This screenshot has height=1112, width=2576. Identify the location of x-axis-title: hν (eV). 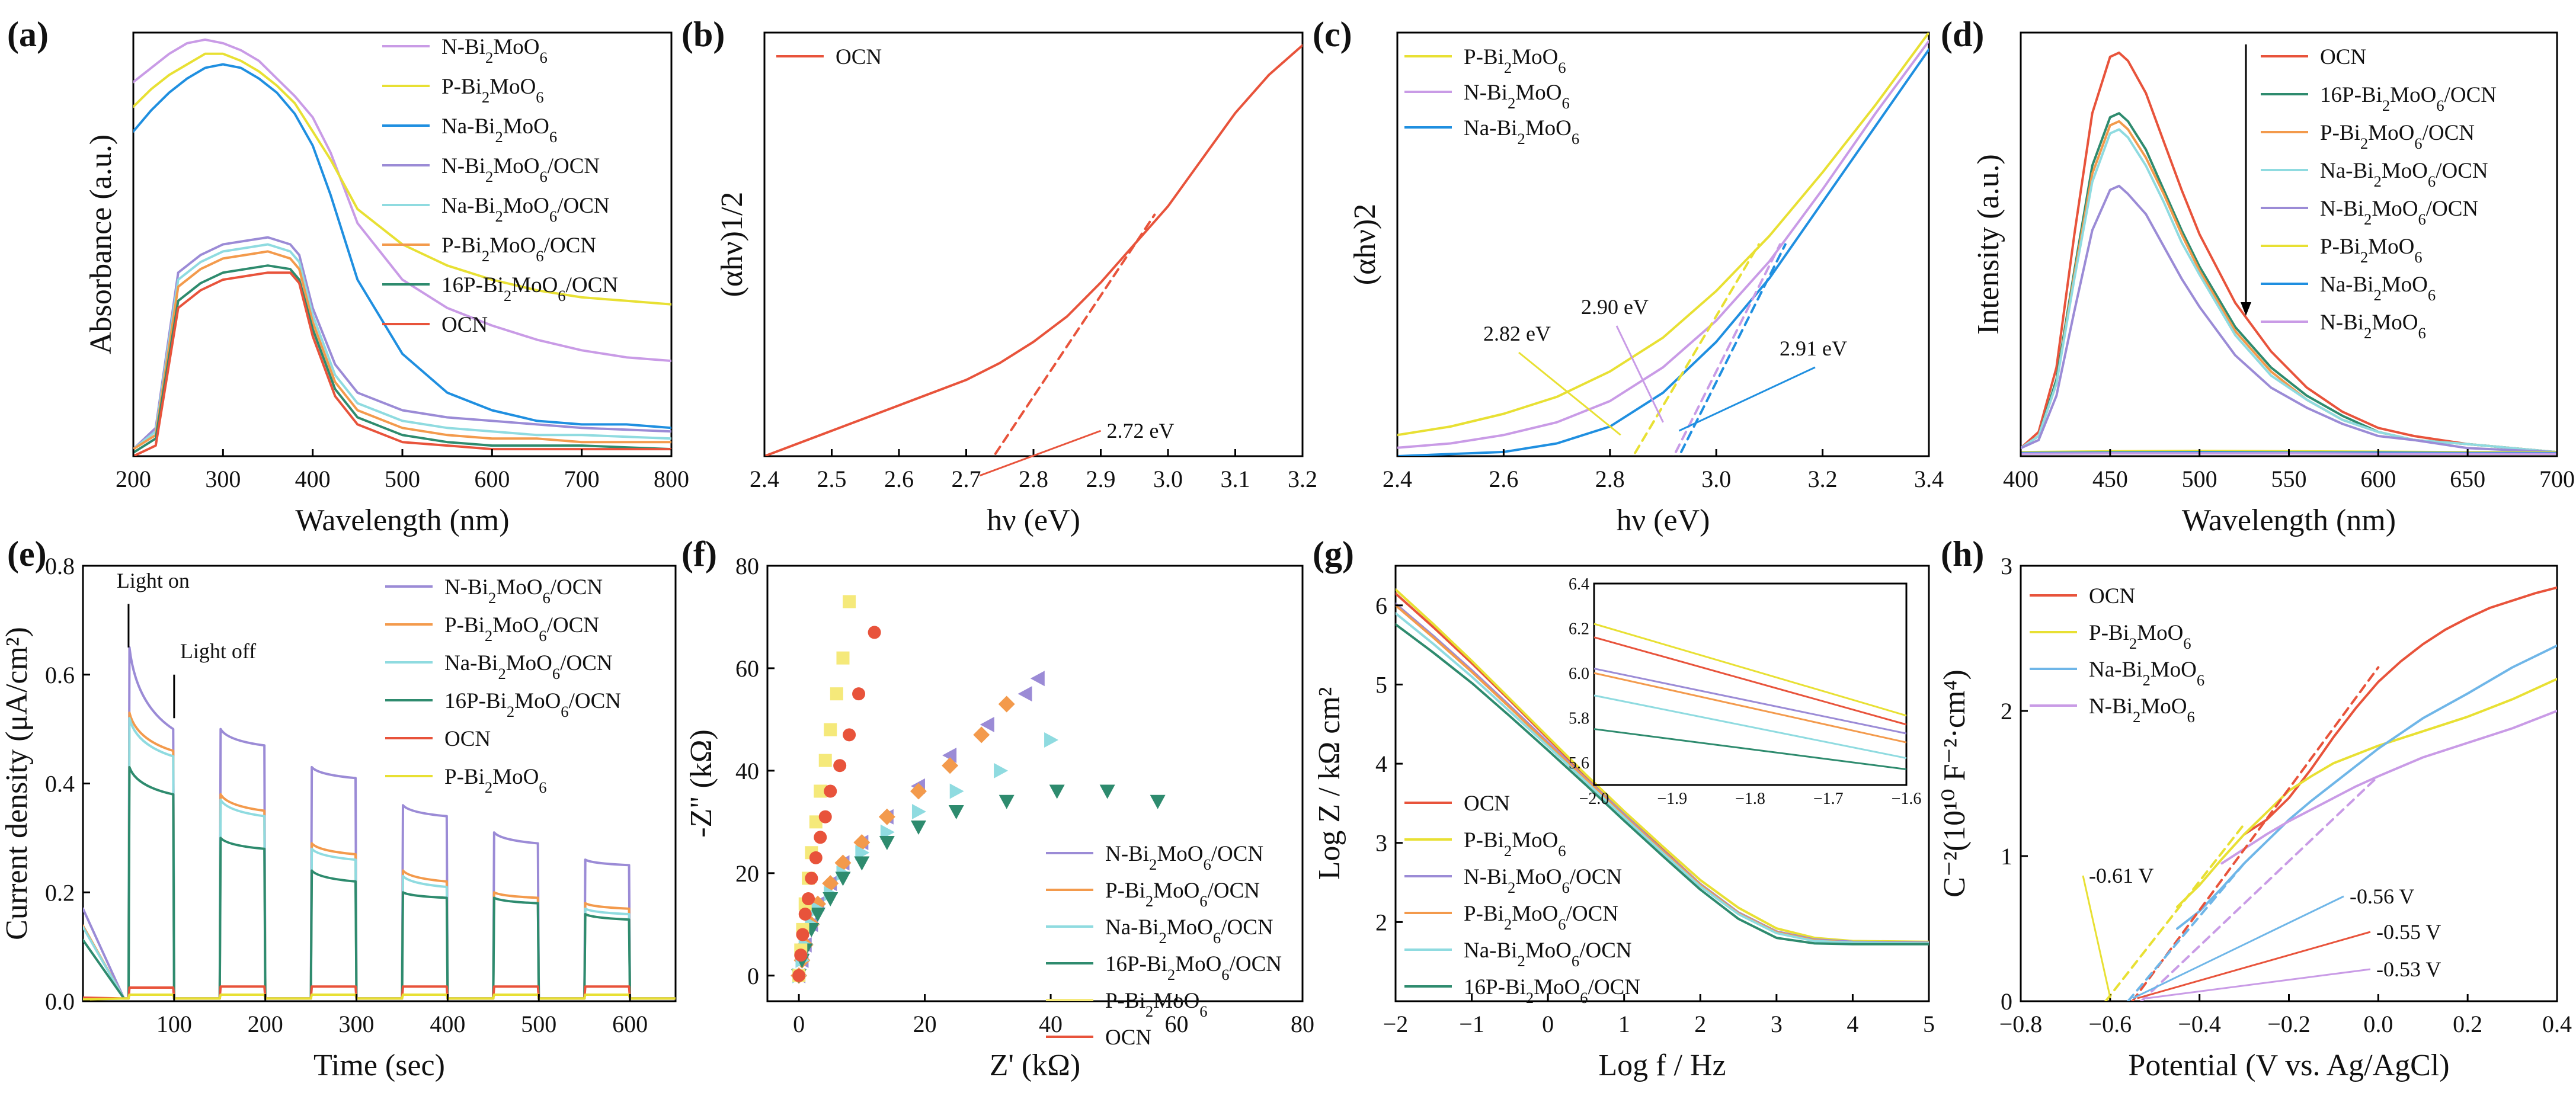
(1663, 520).